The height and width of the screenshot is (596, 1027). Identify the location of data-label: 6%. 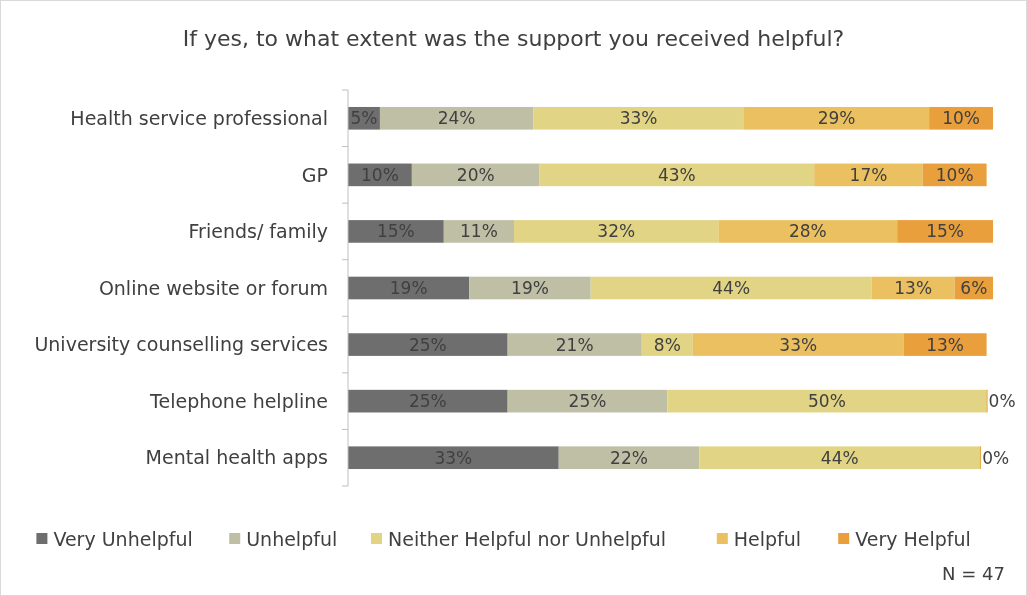
(974, 287).